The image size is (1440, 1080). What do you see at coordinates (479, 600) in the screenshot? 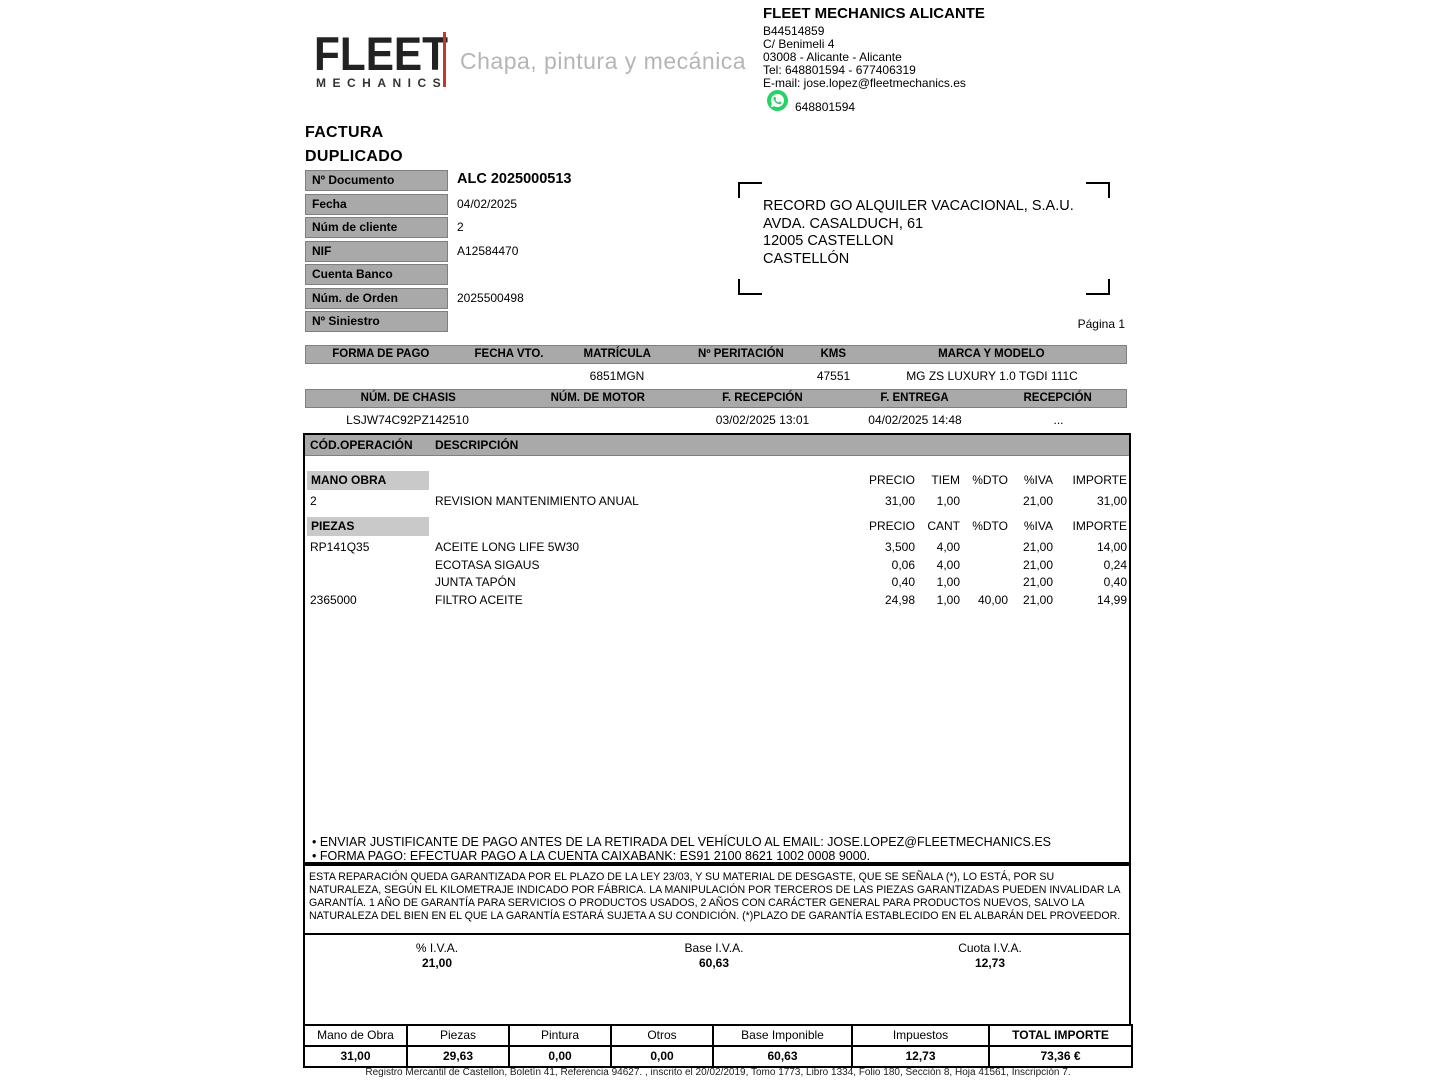
I see `item-description: FILTRO ACEITE` at bounding box center [479, 600].